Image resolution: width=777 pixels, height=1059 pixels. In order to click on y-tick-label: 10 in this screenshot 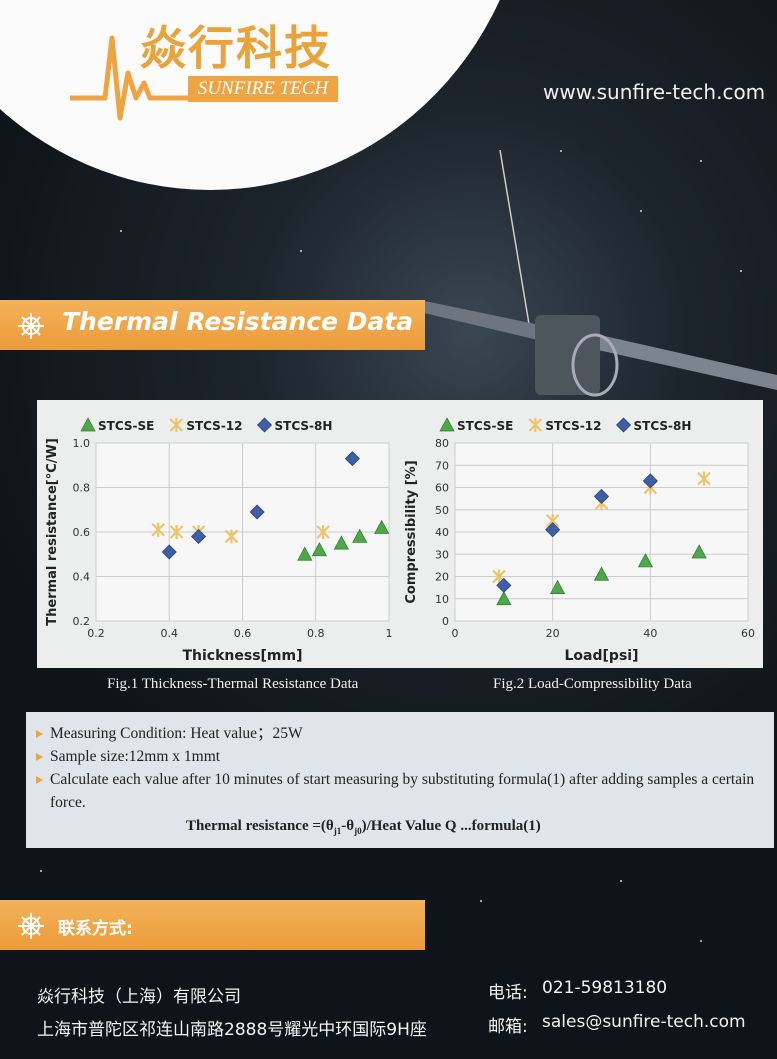, I will do `click(442, 599)`.